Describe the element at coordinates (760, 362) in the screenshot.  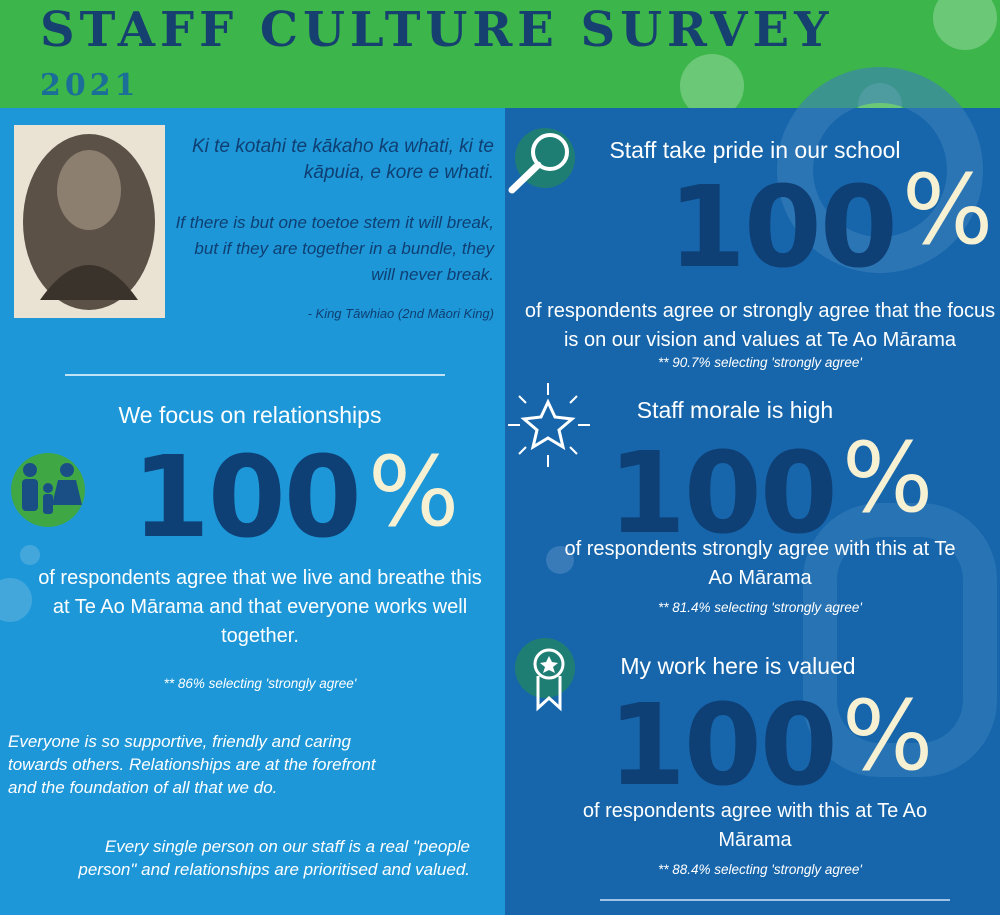
I see `stat-note: ** 90.7% selecting 'strongly agree'` at that location.